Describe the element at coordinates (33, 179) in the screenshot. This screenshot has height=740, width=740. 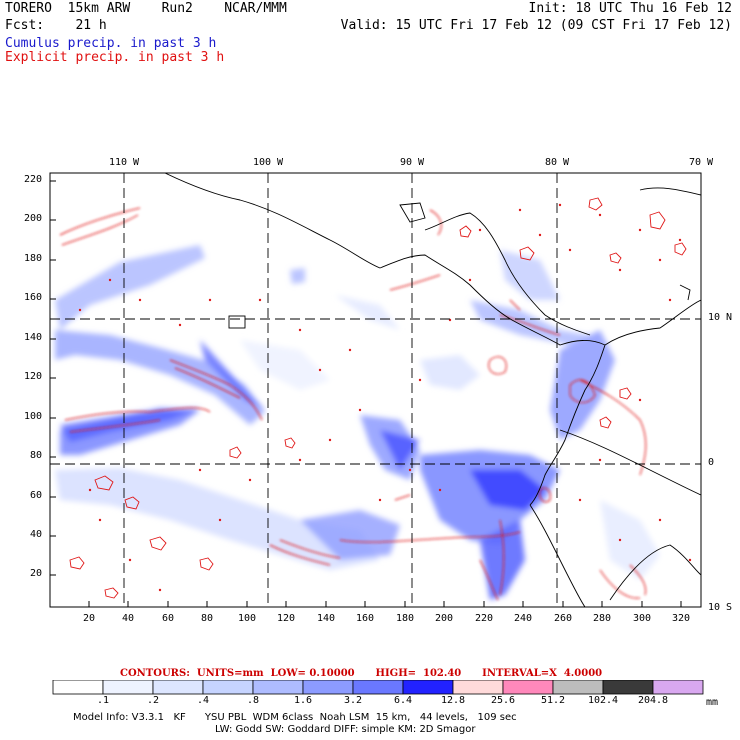
I see `y-tick: 220` at that location.